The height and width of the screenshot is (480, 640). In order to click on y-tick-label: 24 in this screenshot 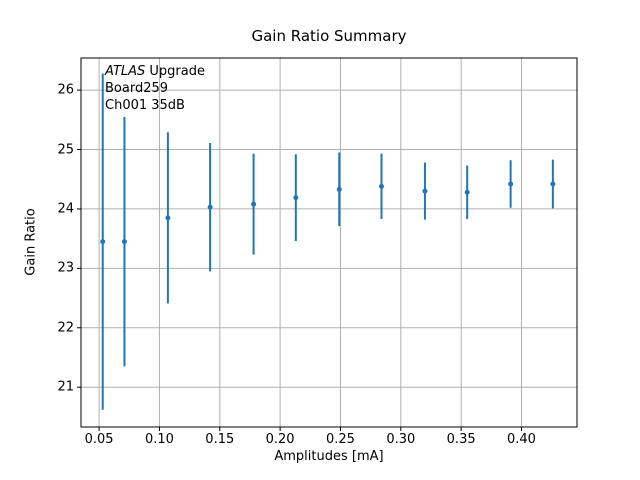, I will do `click(65, 209)`.